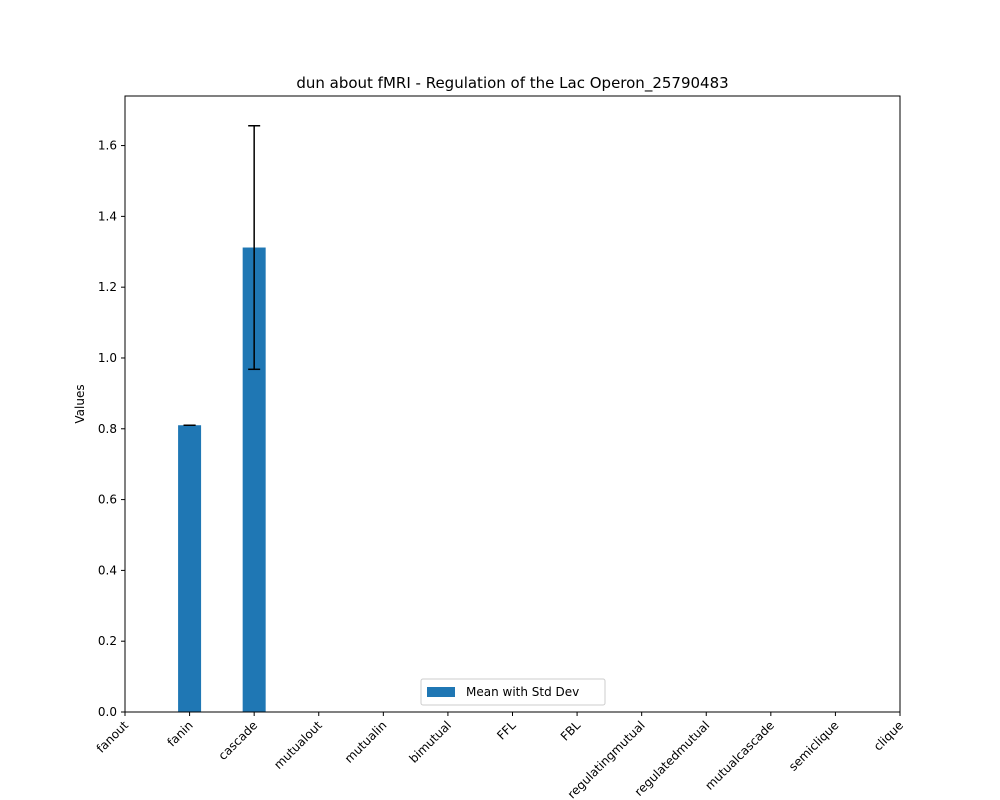  Describe the element at coordinates (107, 712) in the screenshot. I see `y-tick-label: 0.0` at that location.